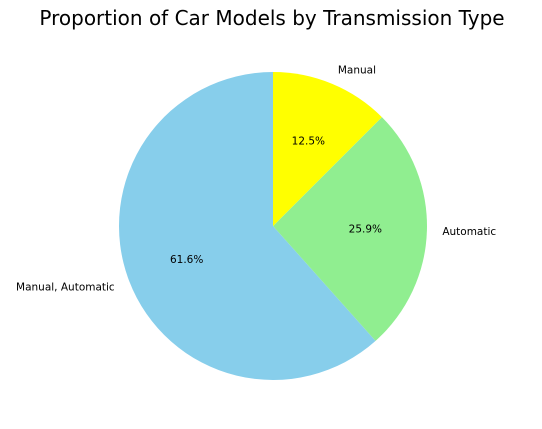 This screenshot has width=542, height=429. What do you see at coordinates (357, 70) in the screenshot?
I see `slice-label-manual: Manual` at bounding box center [357, 70].